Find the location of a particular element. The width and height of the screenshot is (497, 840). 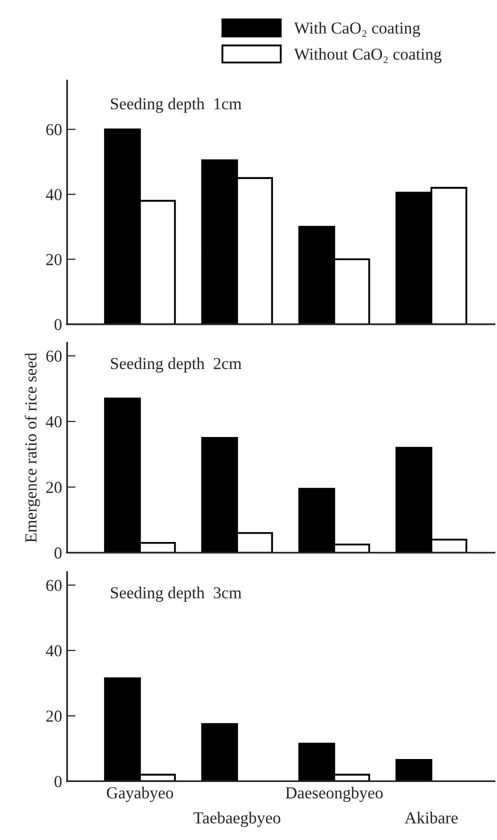

text: Seeding depth 1cm is located at coordinates (176, 105).